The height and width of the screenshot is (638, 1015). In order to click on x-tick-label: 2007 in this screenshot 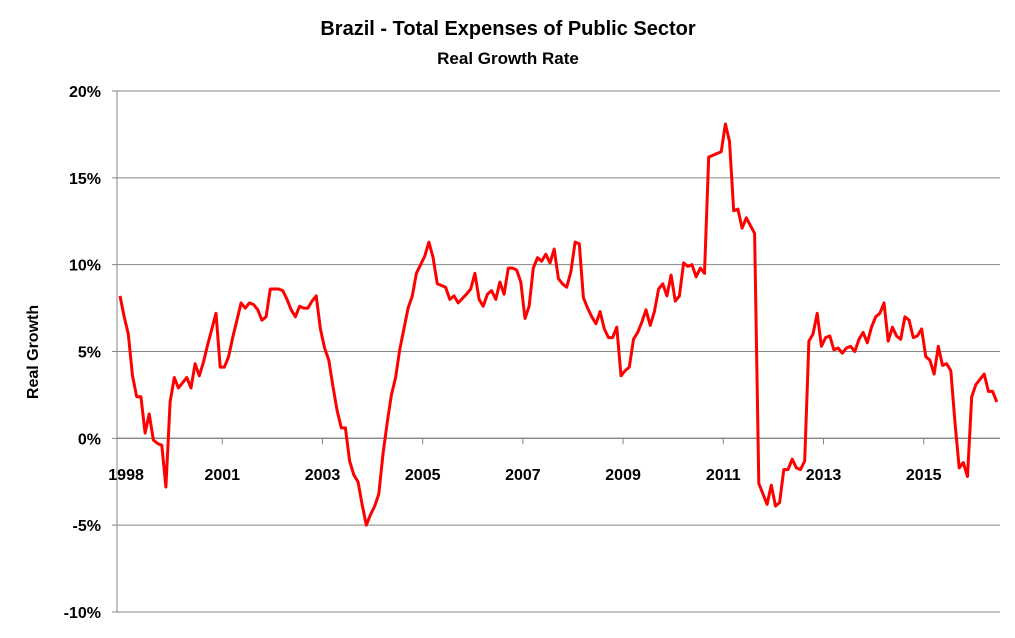, I will do `click(523, 475)`.